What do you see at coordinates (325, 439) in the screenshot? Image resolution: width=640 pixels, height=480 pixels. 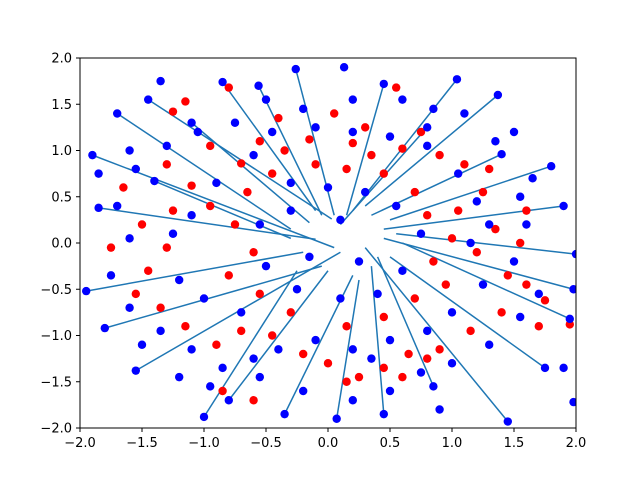 I see `x-axis: −2.0 −1.5 −1.0 −0.5 0.0 0.5 1.0 1.5 2.0` at bounding box center [325, 439].